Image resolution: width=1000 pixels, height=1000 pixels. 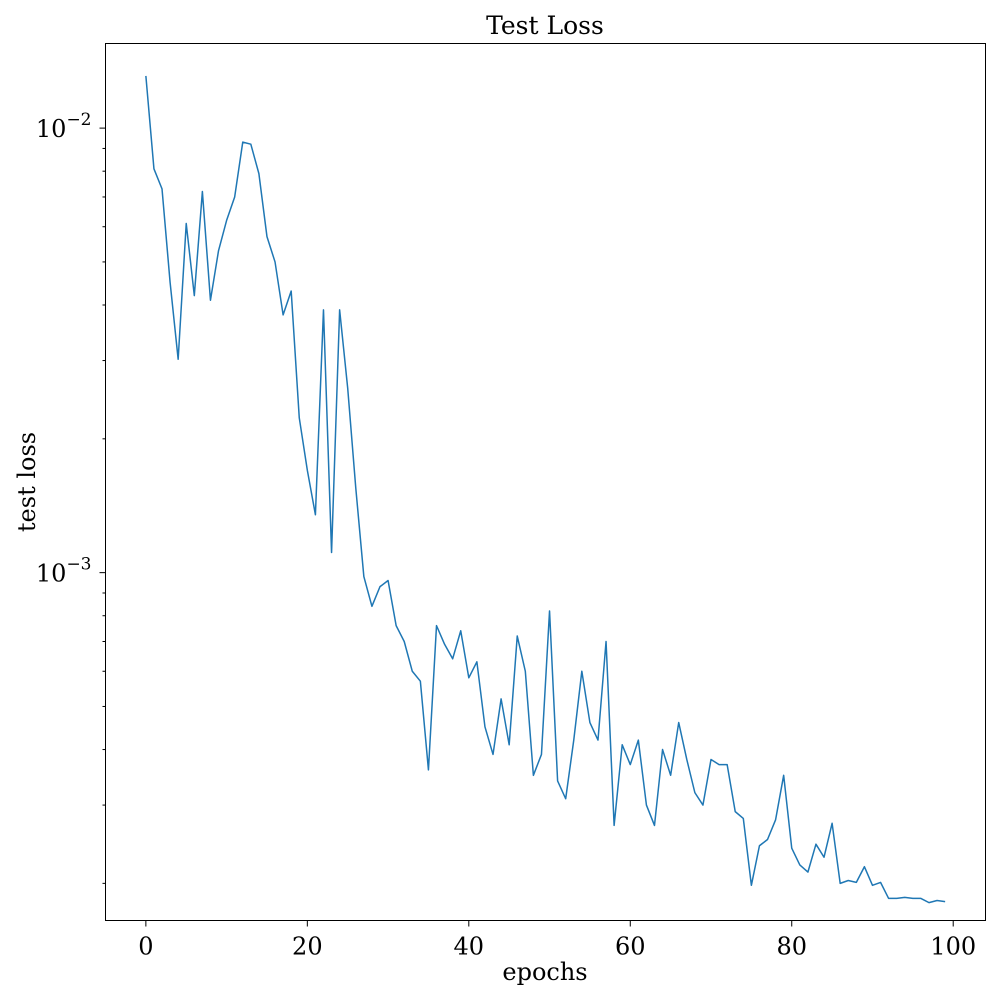 What do you see at coordinates (630, 947) in the screenshot?
I see `x-tick-label: 60` at bounding box center [630, 947].